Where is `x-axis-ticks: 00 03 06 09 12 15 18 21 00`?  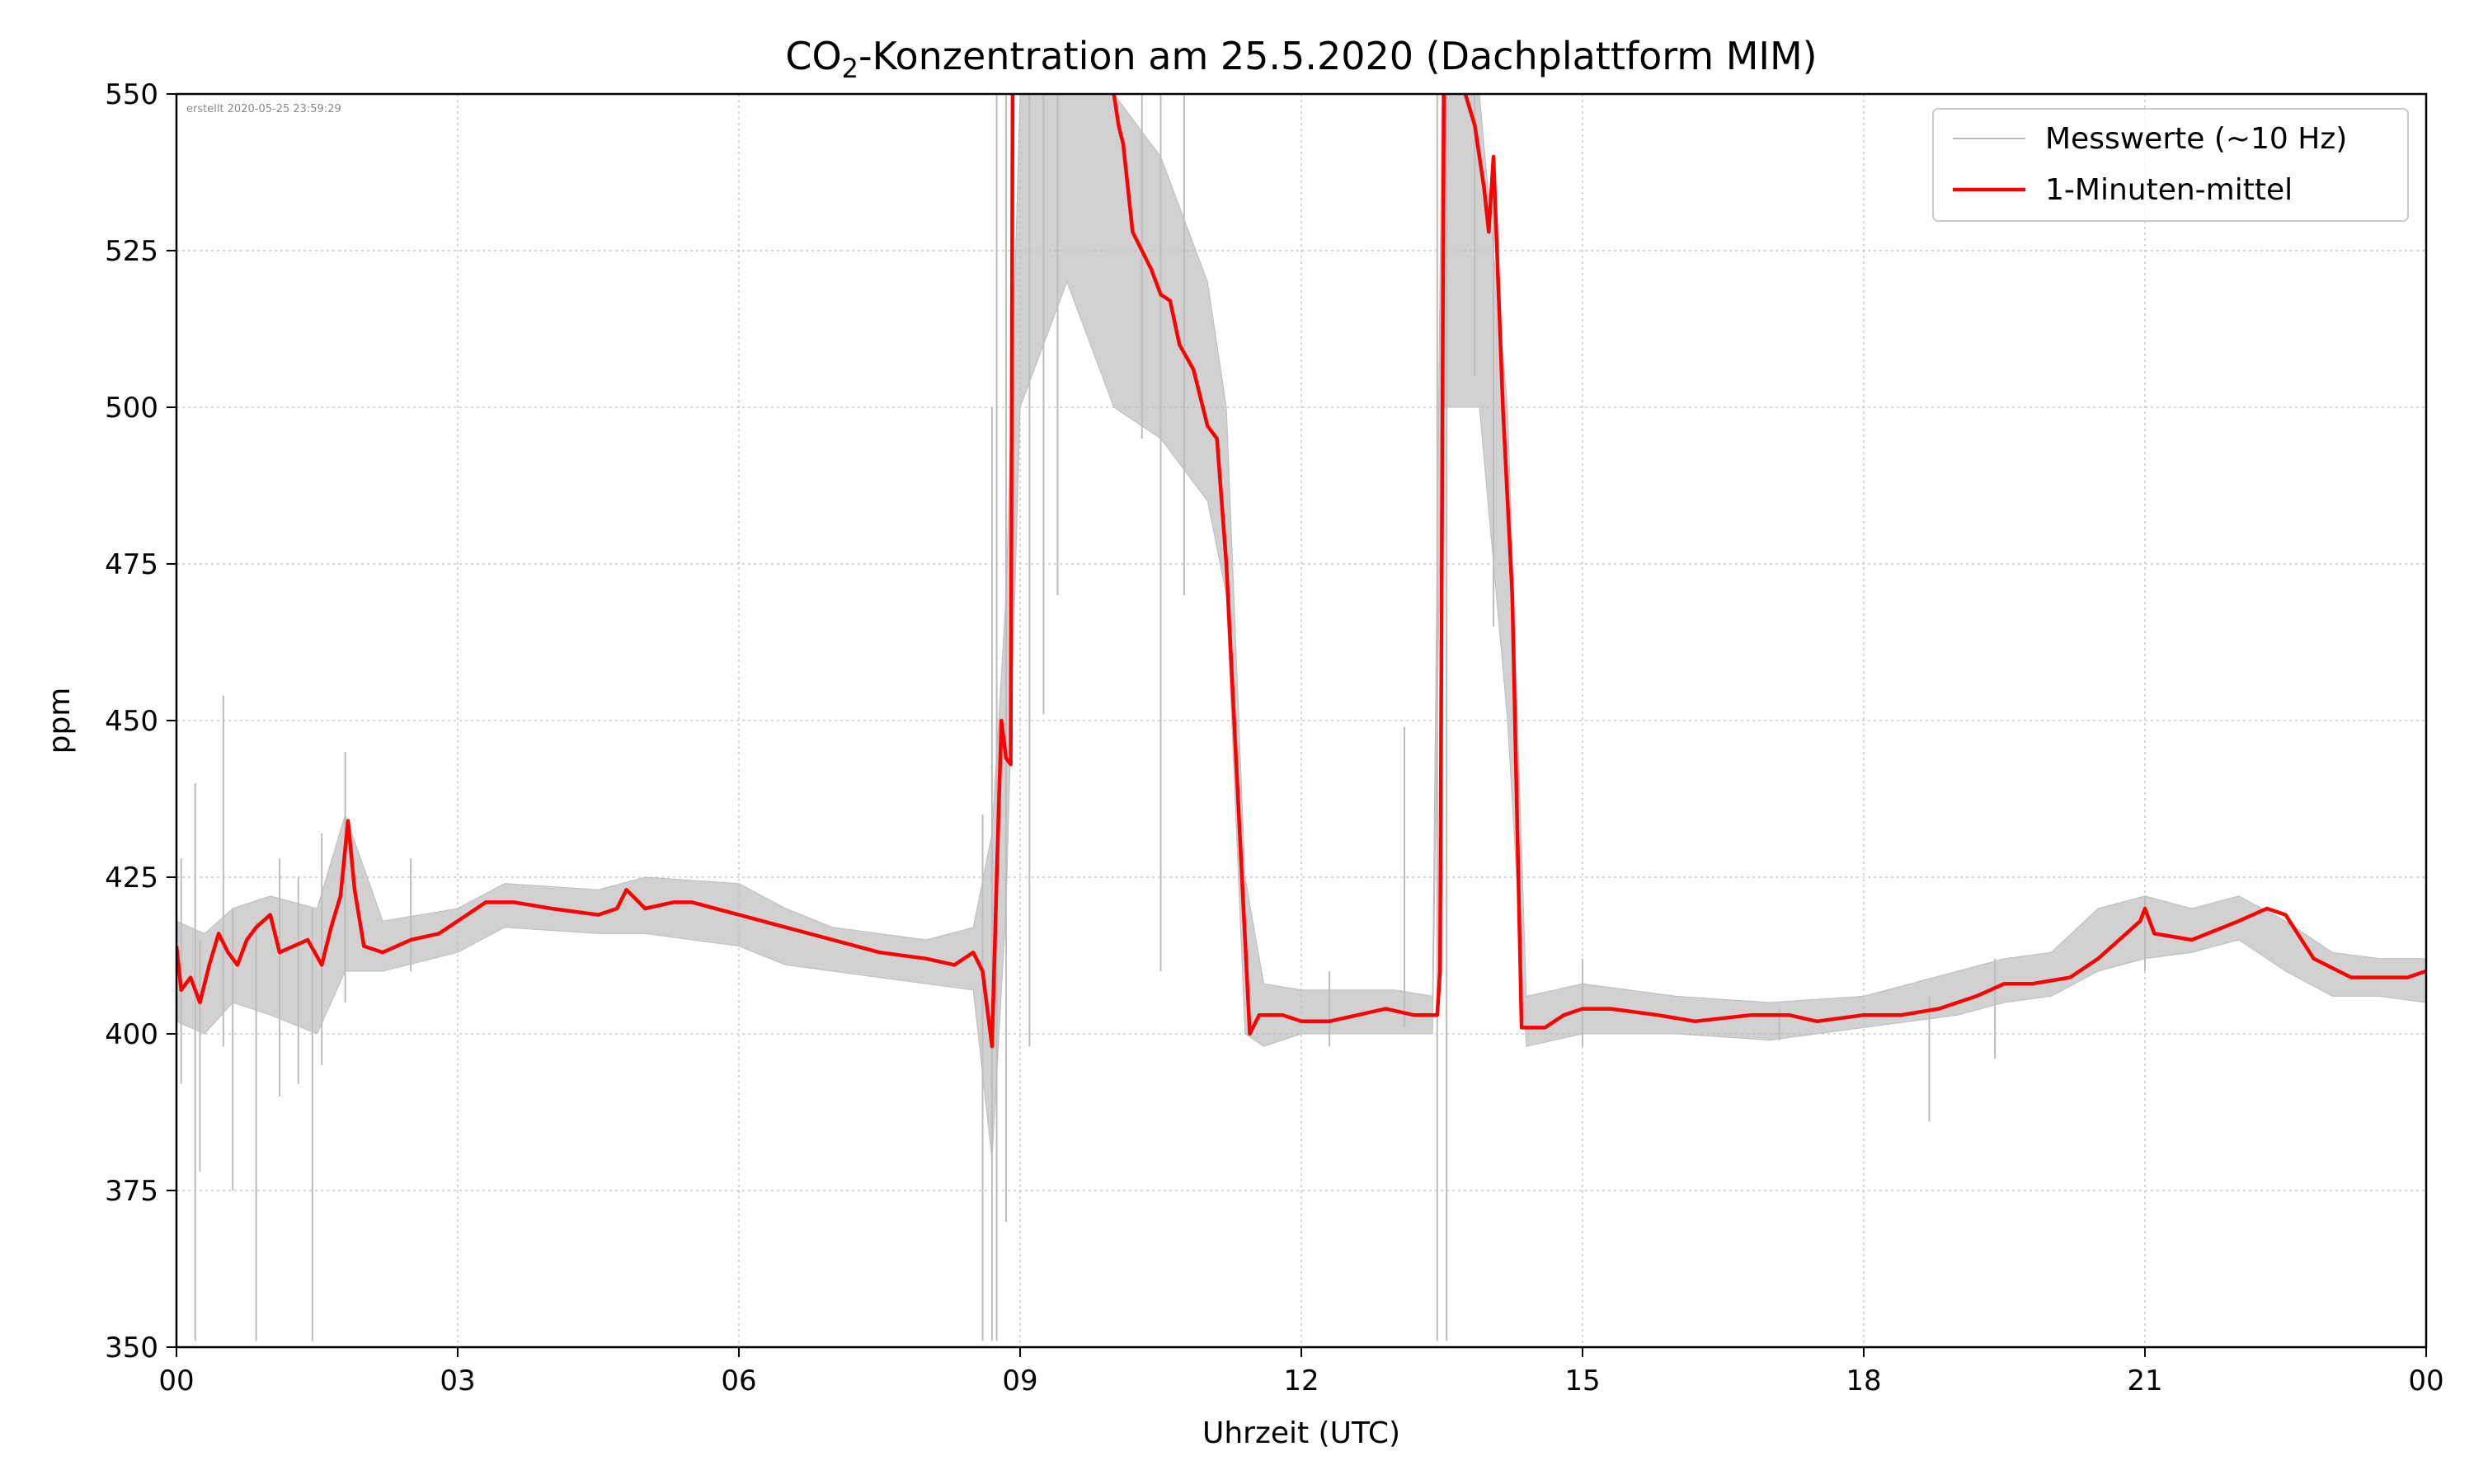
x-axis-ticks: 00 03 06 09 12 15 18 21 00 is located at coordinates (1301, 1372).